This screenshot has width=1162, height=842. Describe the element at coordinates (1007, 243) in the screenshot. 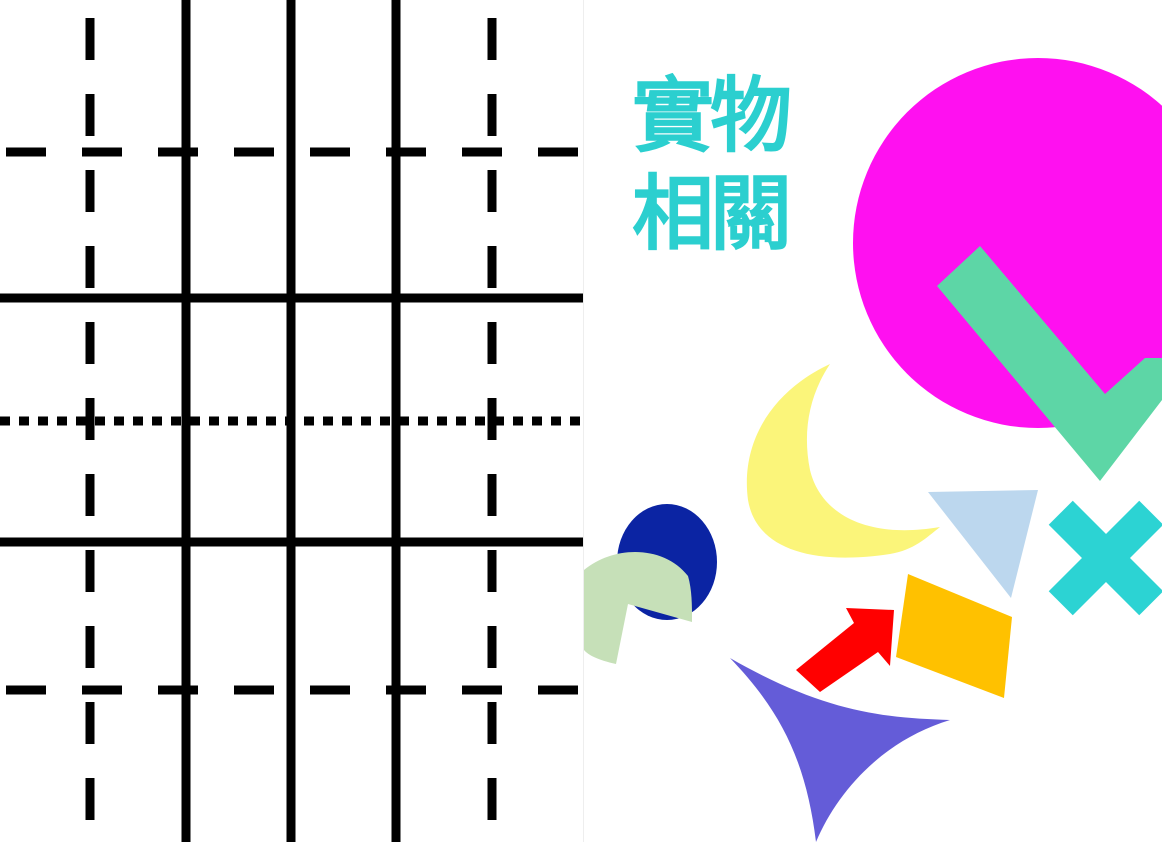

I see `magenta-circle` at that location.